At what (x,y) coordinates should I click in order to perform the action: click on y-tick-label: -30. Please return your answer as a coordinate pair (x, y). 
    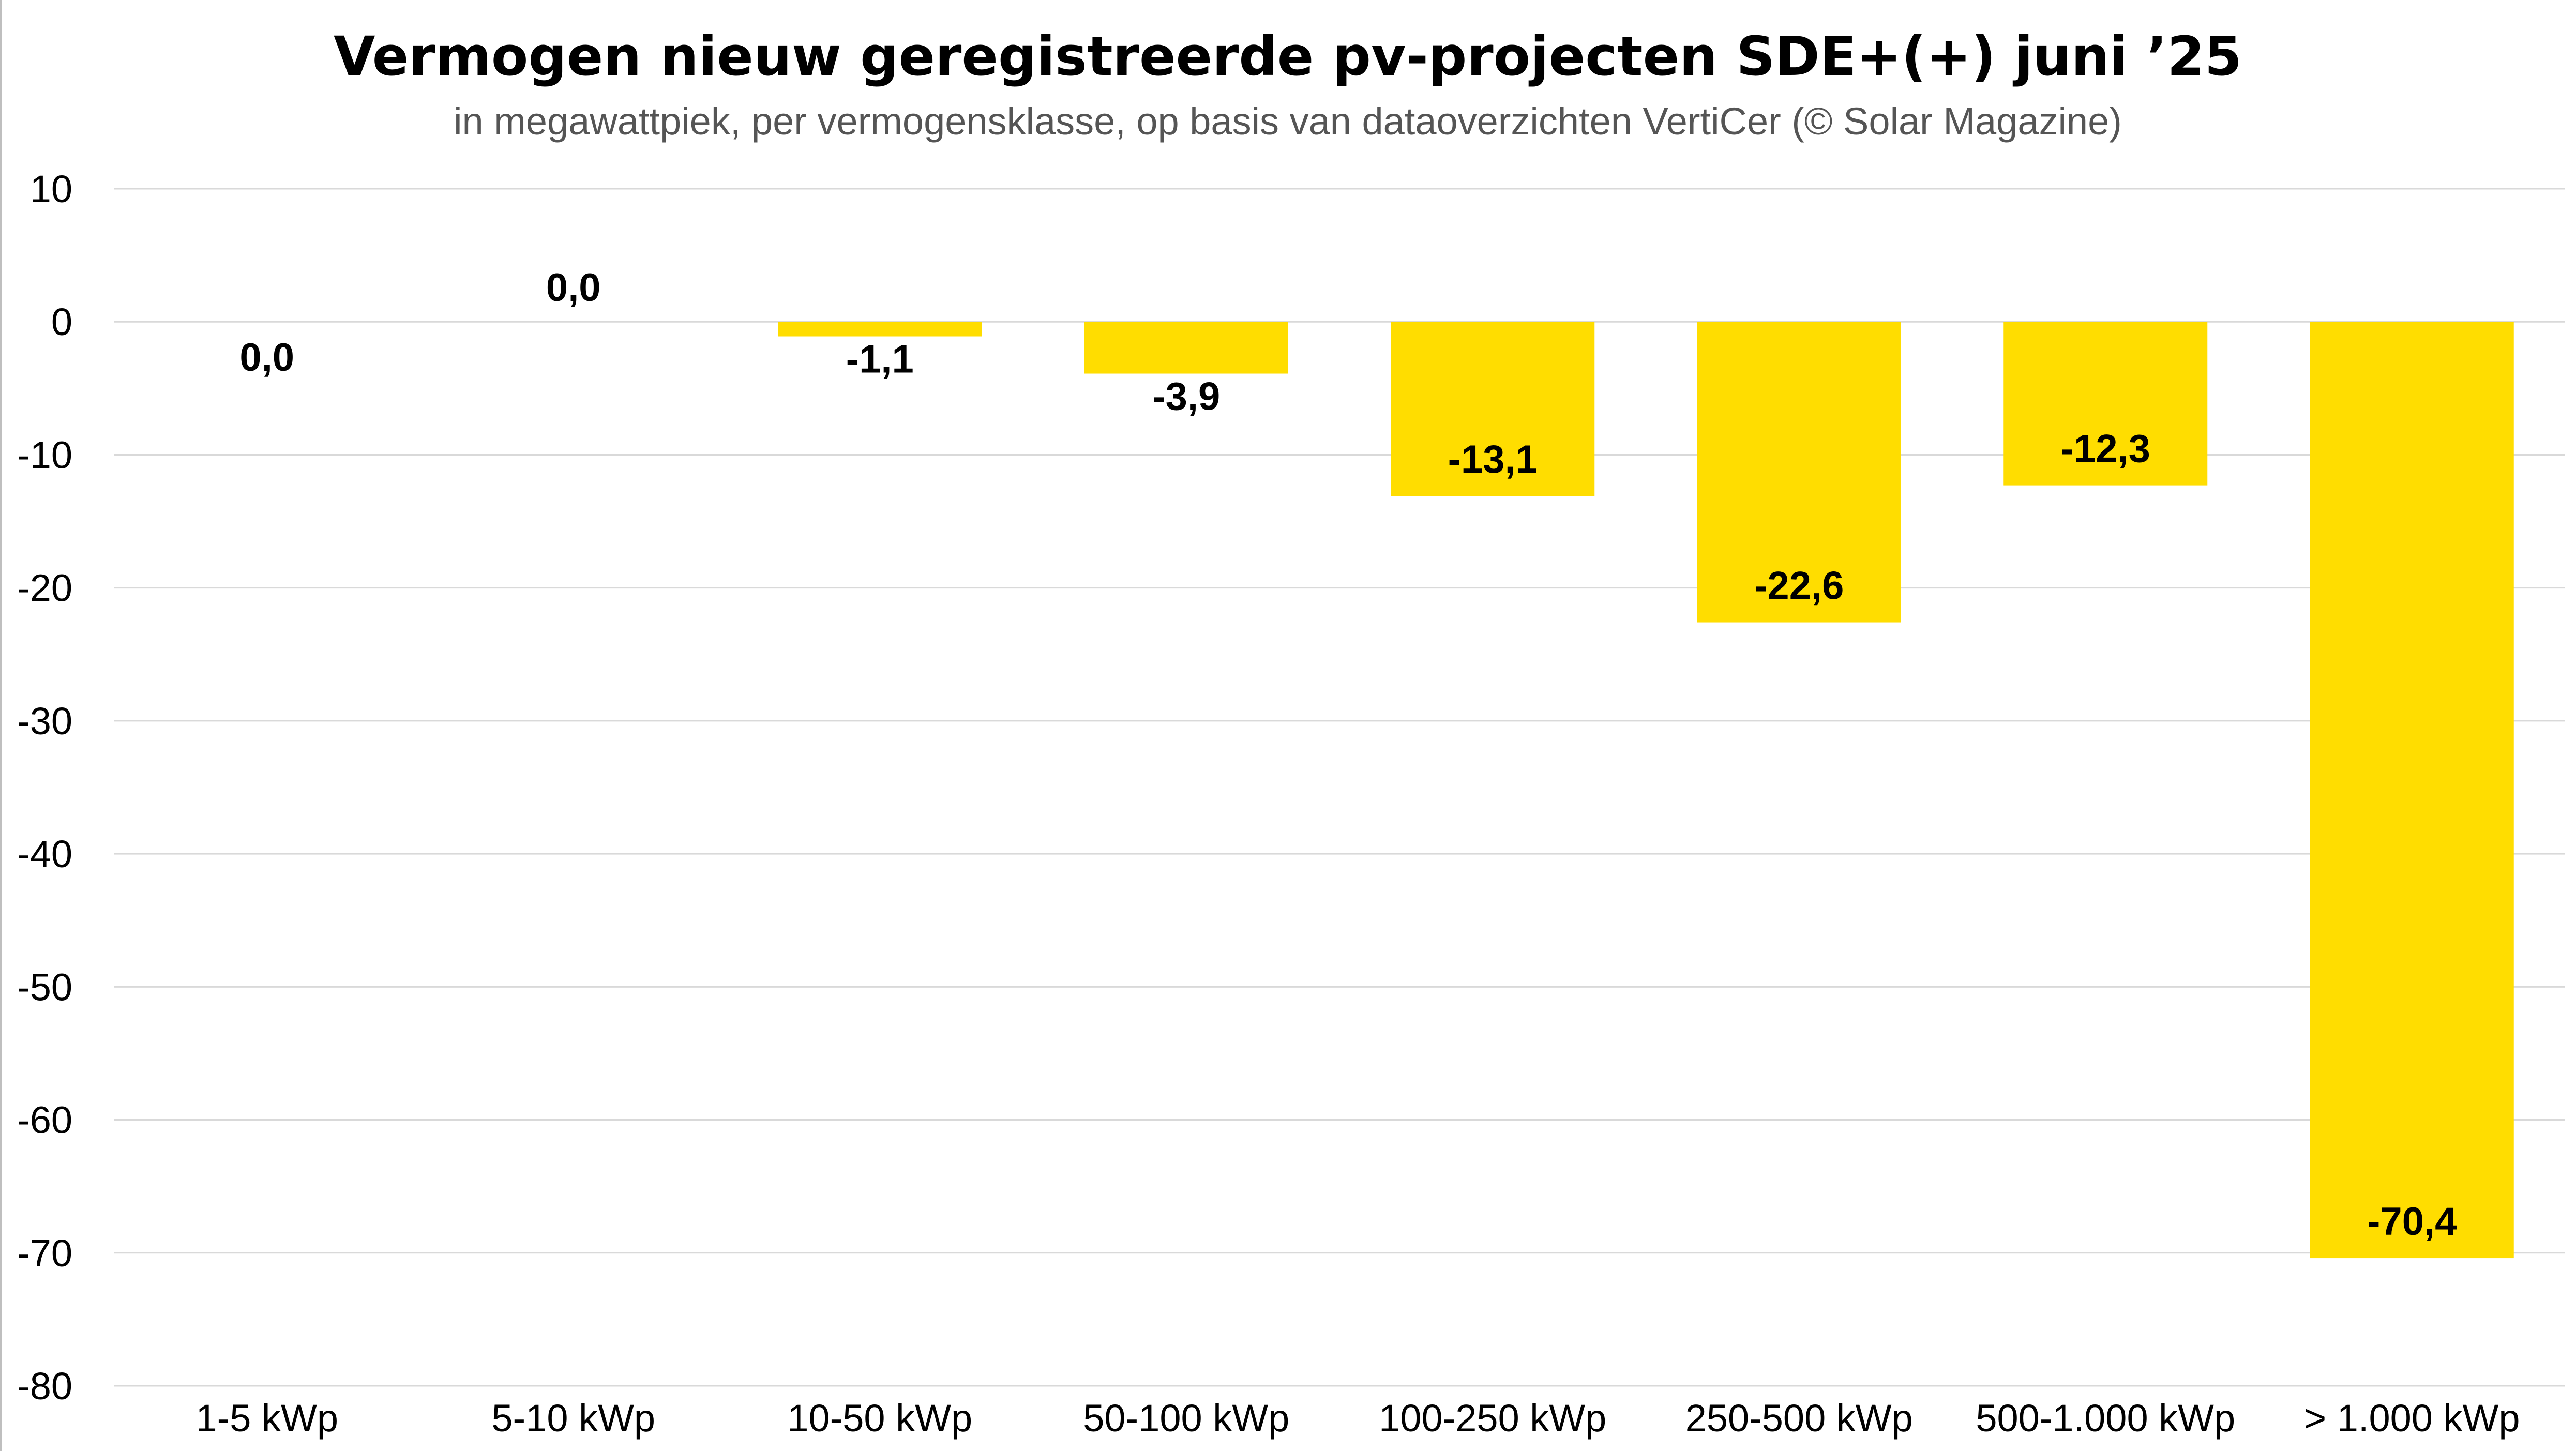
    Looking at the image, I should click on (44, 721).